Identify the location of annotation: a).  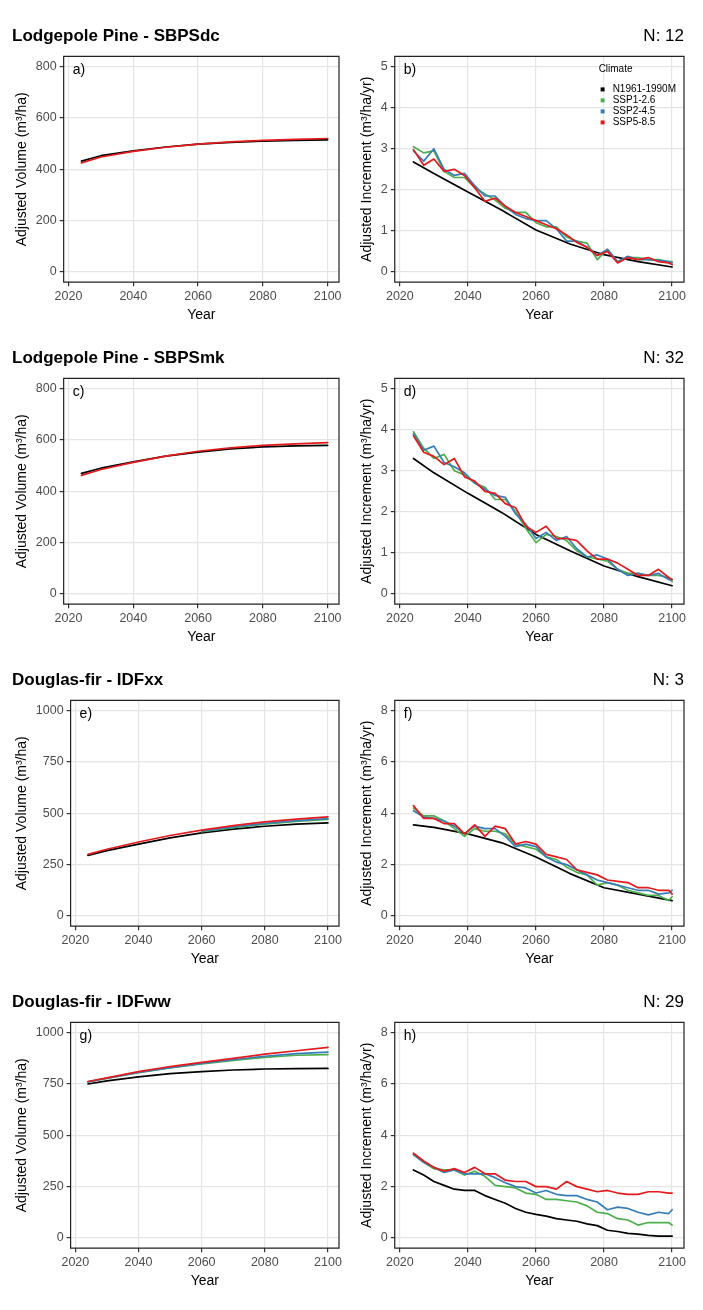
(79, 69).